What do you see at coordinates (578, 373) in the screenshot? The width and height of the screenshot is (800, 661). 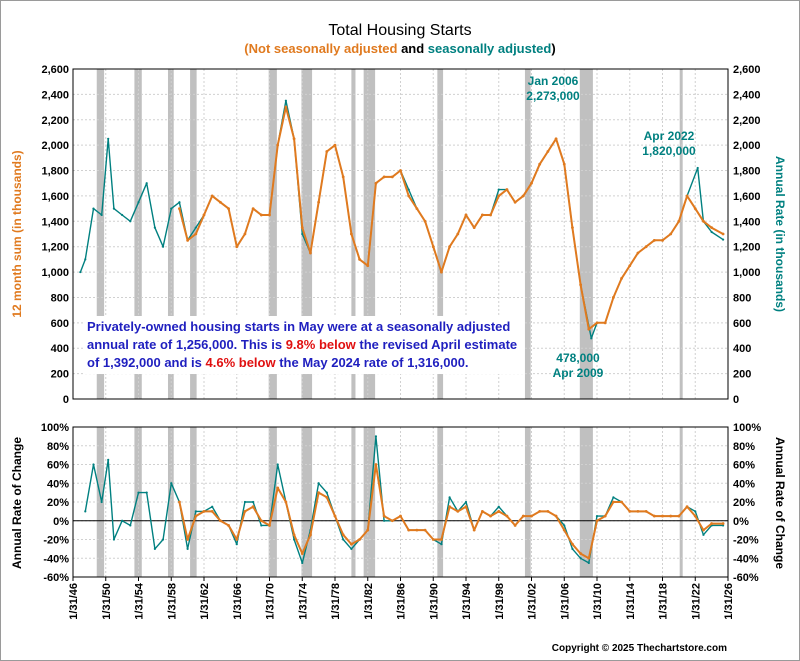 I see `annot-apr2009-date: Apr 2009` at bounding box center [578, 373].